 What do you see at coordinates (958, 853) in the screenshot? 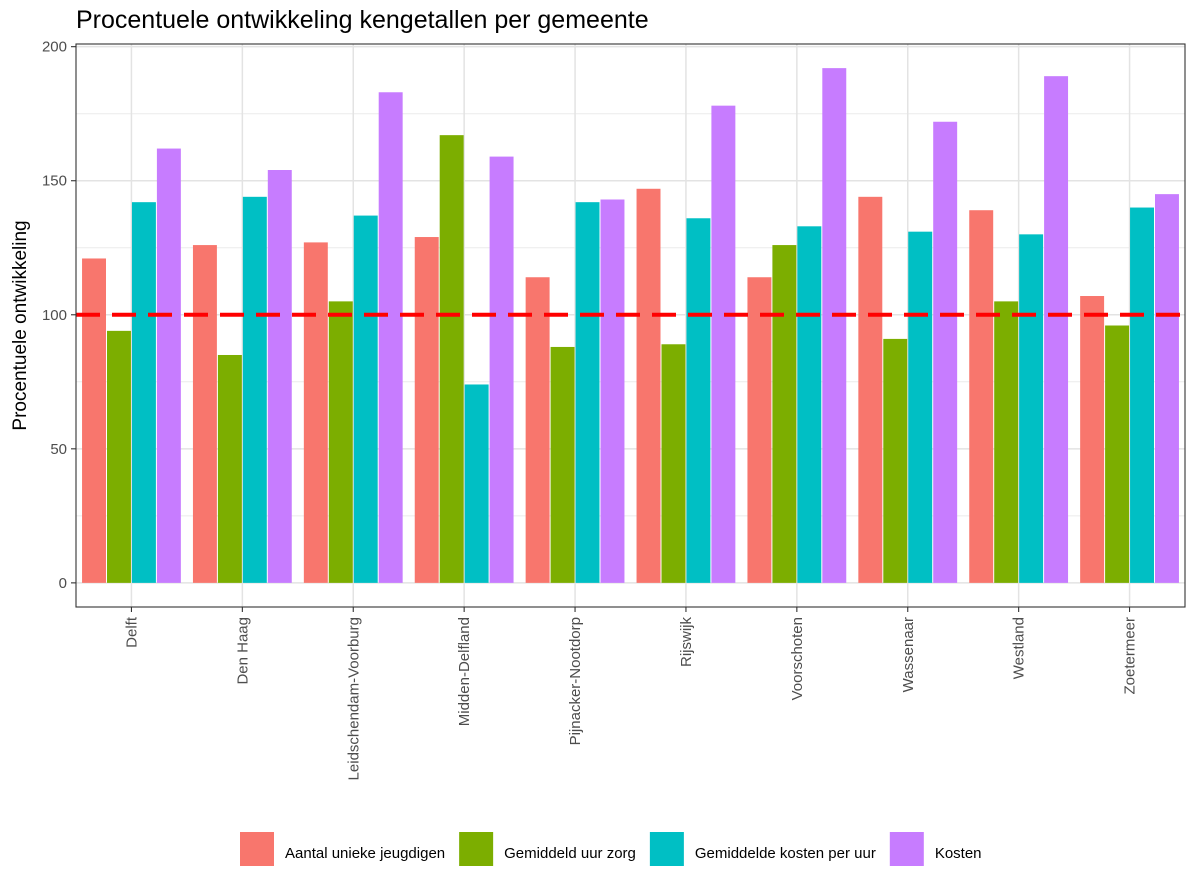
I see `legend-label: Kosten` at bounding box center [958, 853].